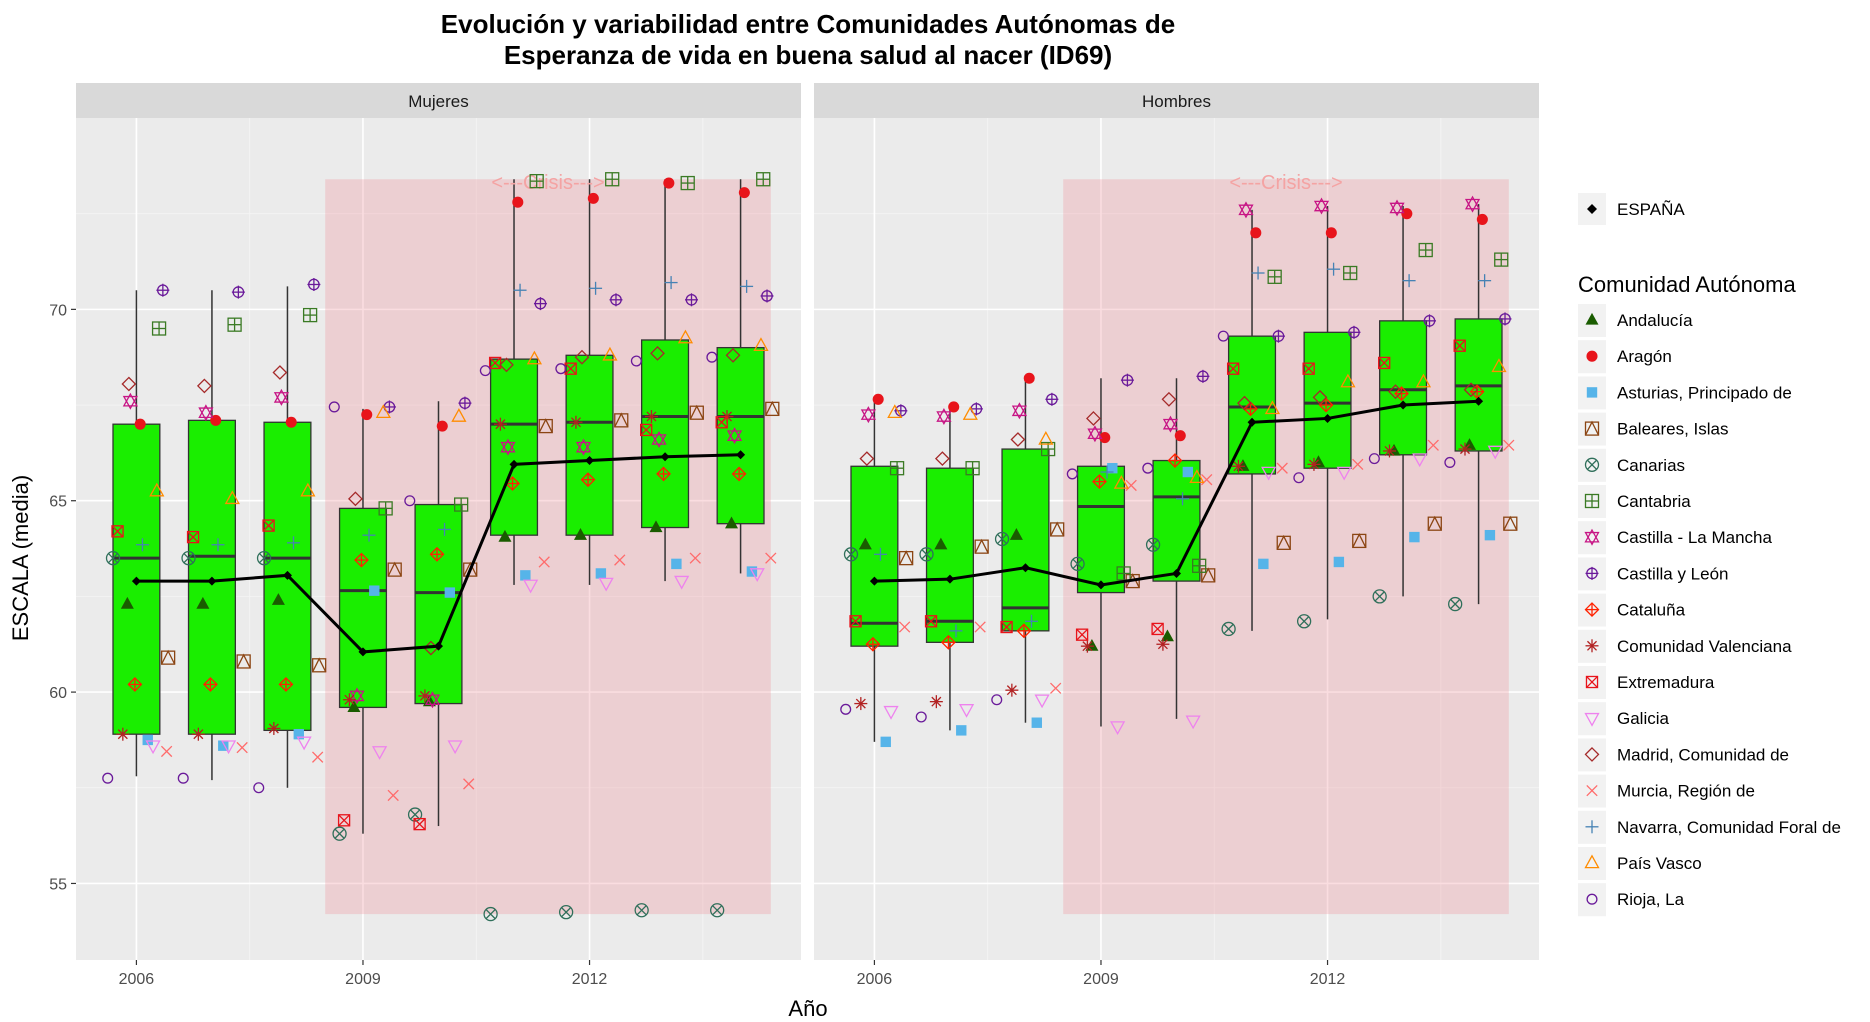 This screenshot has height=1022, width=1870. Describe the element at coordinates (1592, 209) in the screenshot. I see `legend-key-espana` at that location.